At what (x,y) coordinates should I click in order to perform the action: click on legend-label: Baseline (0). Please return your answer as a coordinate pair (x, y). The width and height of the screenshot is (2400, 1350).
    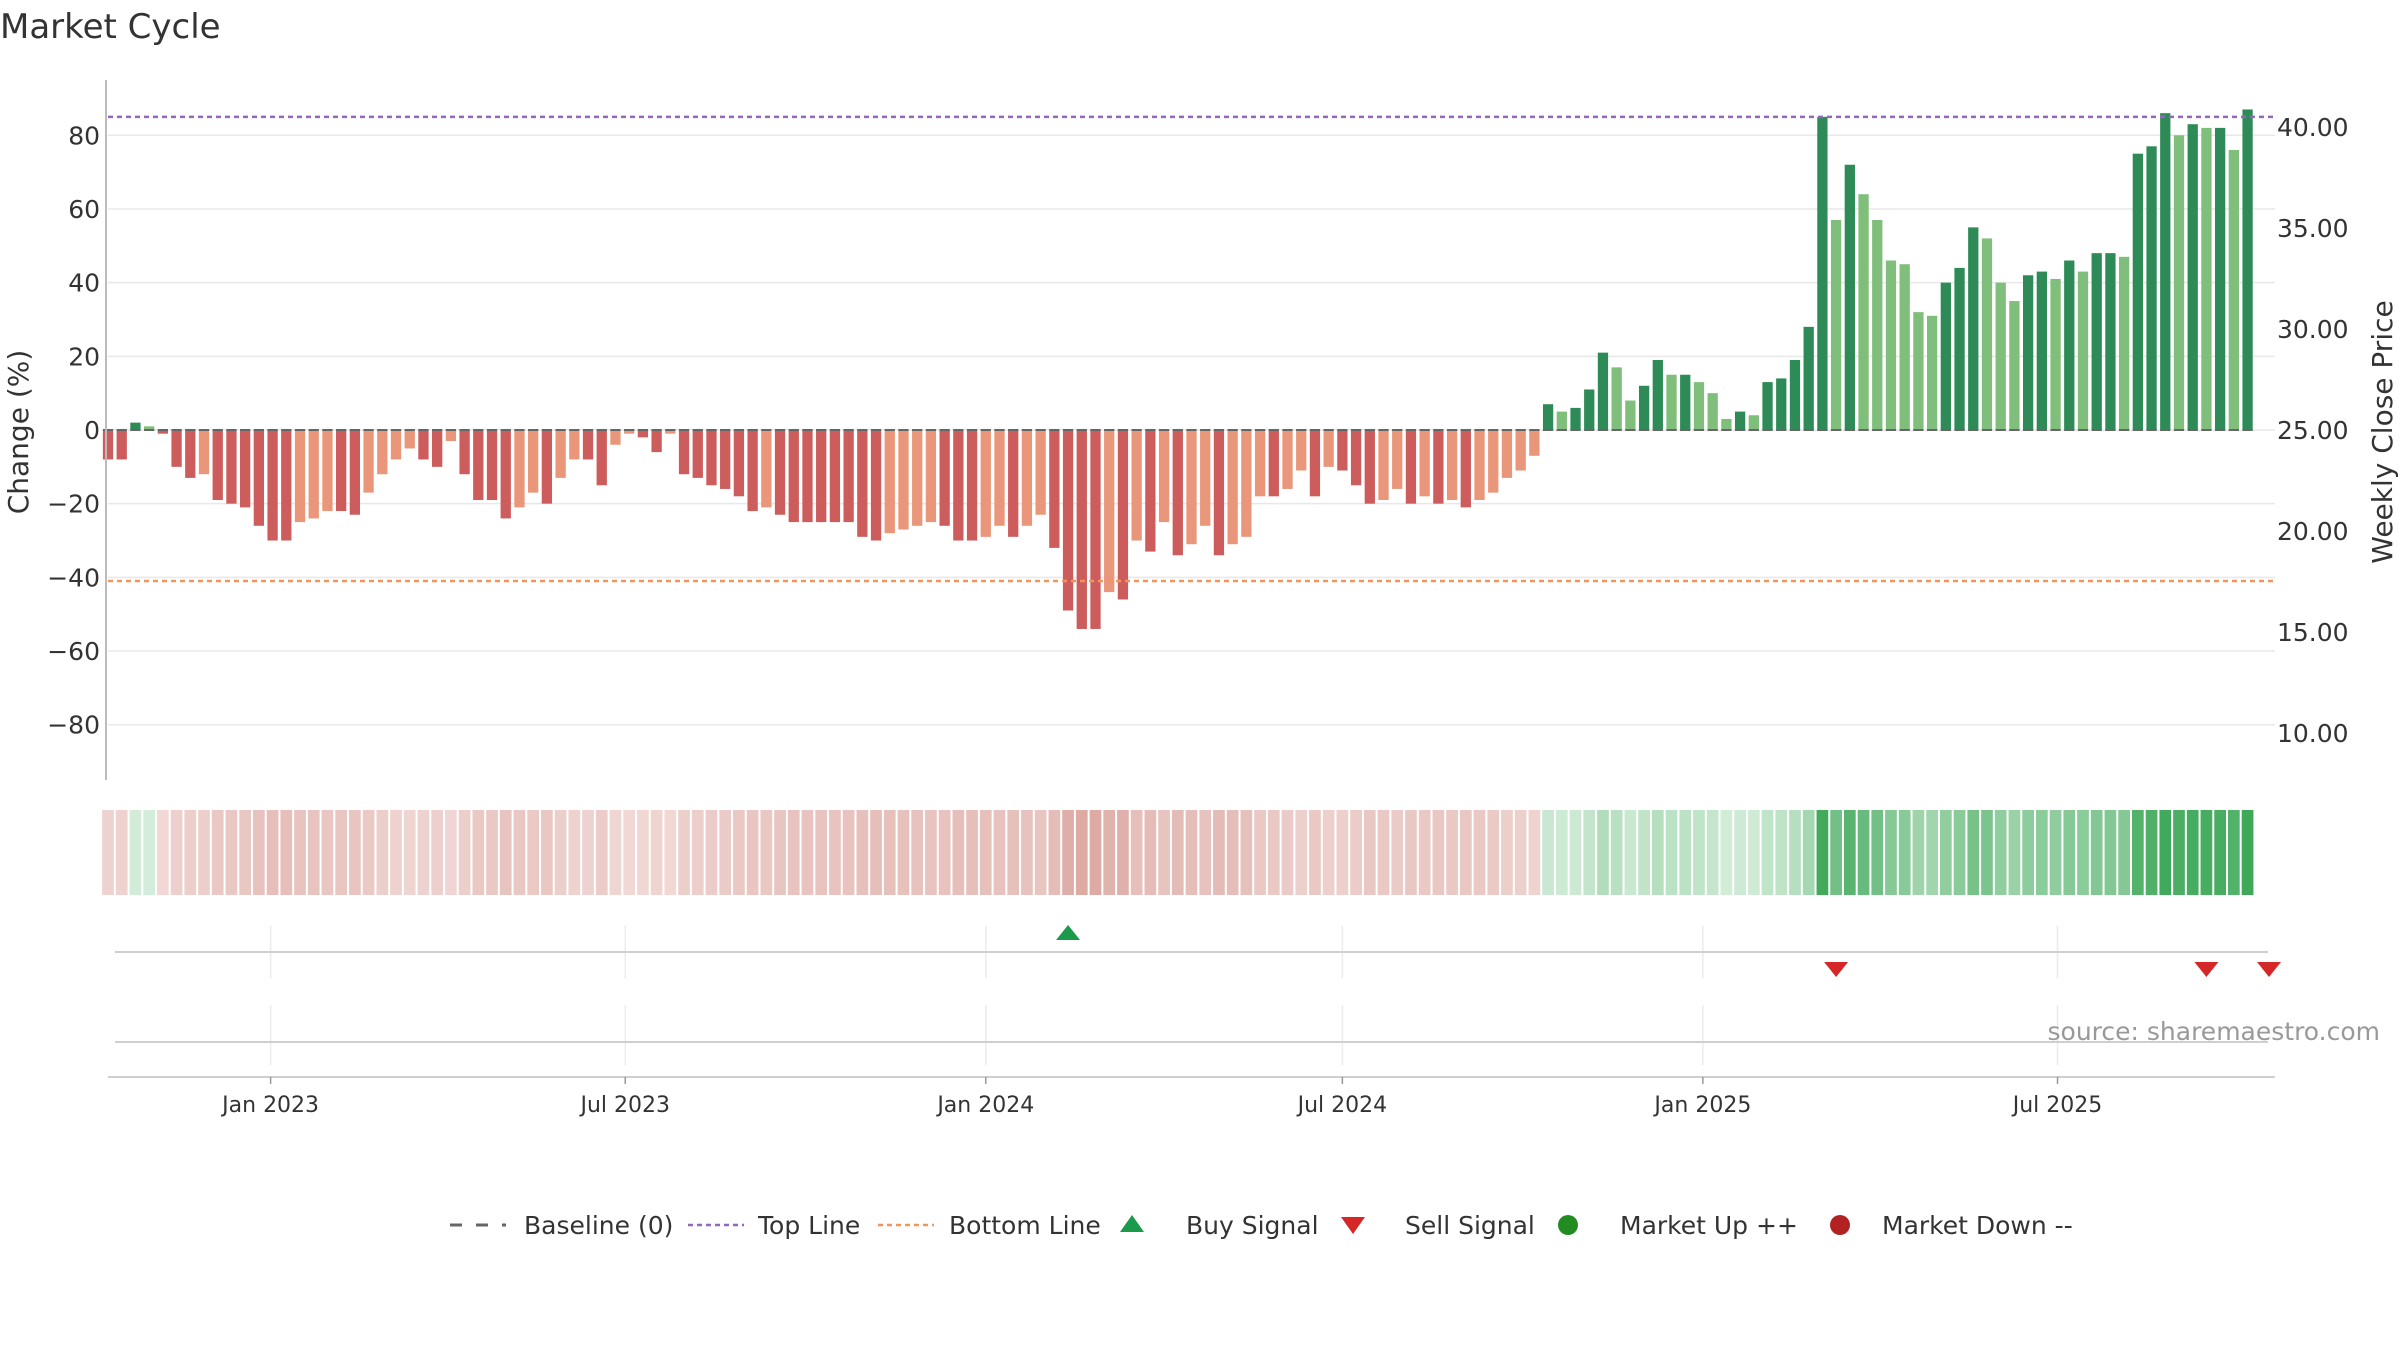
    Looking at the image, I should click on (598, 1225).